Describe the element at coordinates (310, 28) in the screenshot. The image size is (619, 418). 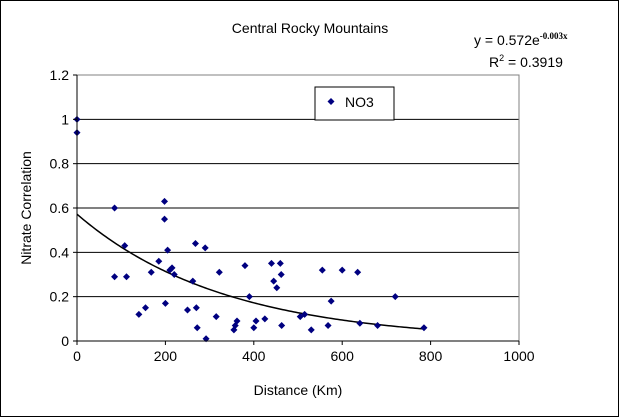
I see `chart-title: Central Rocky Mountains` at that location.